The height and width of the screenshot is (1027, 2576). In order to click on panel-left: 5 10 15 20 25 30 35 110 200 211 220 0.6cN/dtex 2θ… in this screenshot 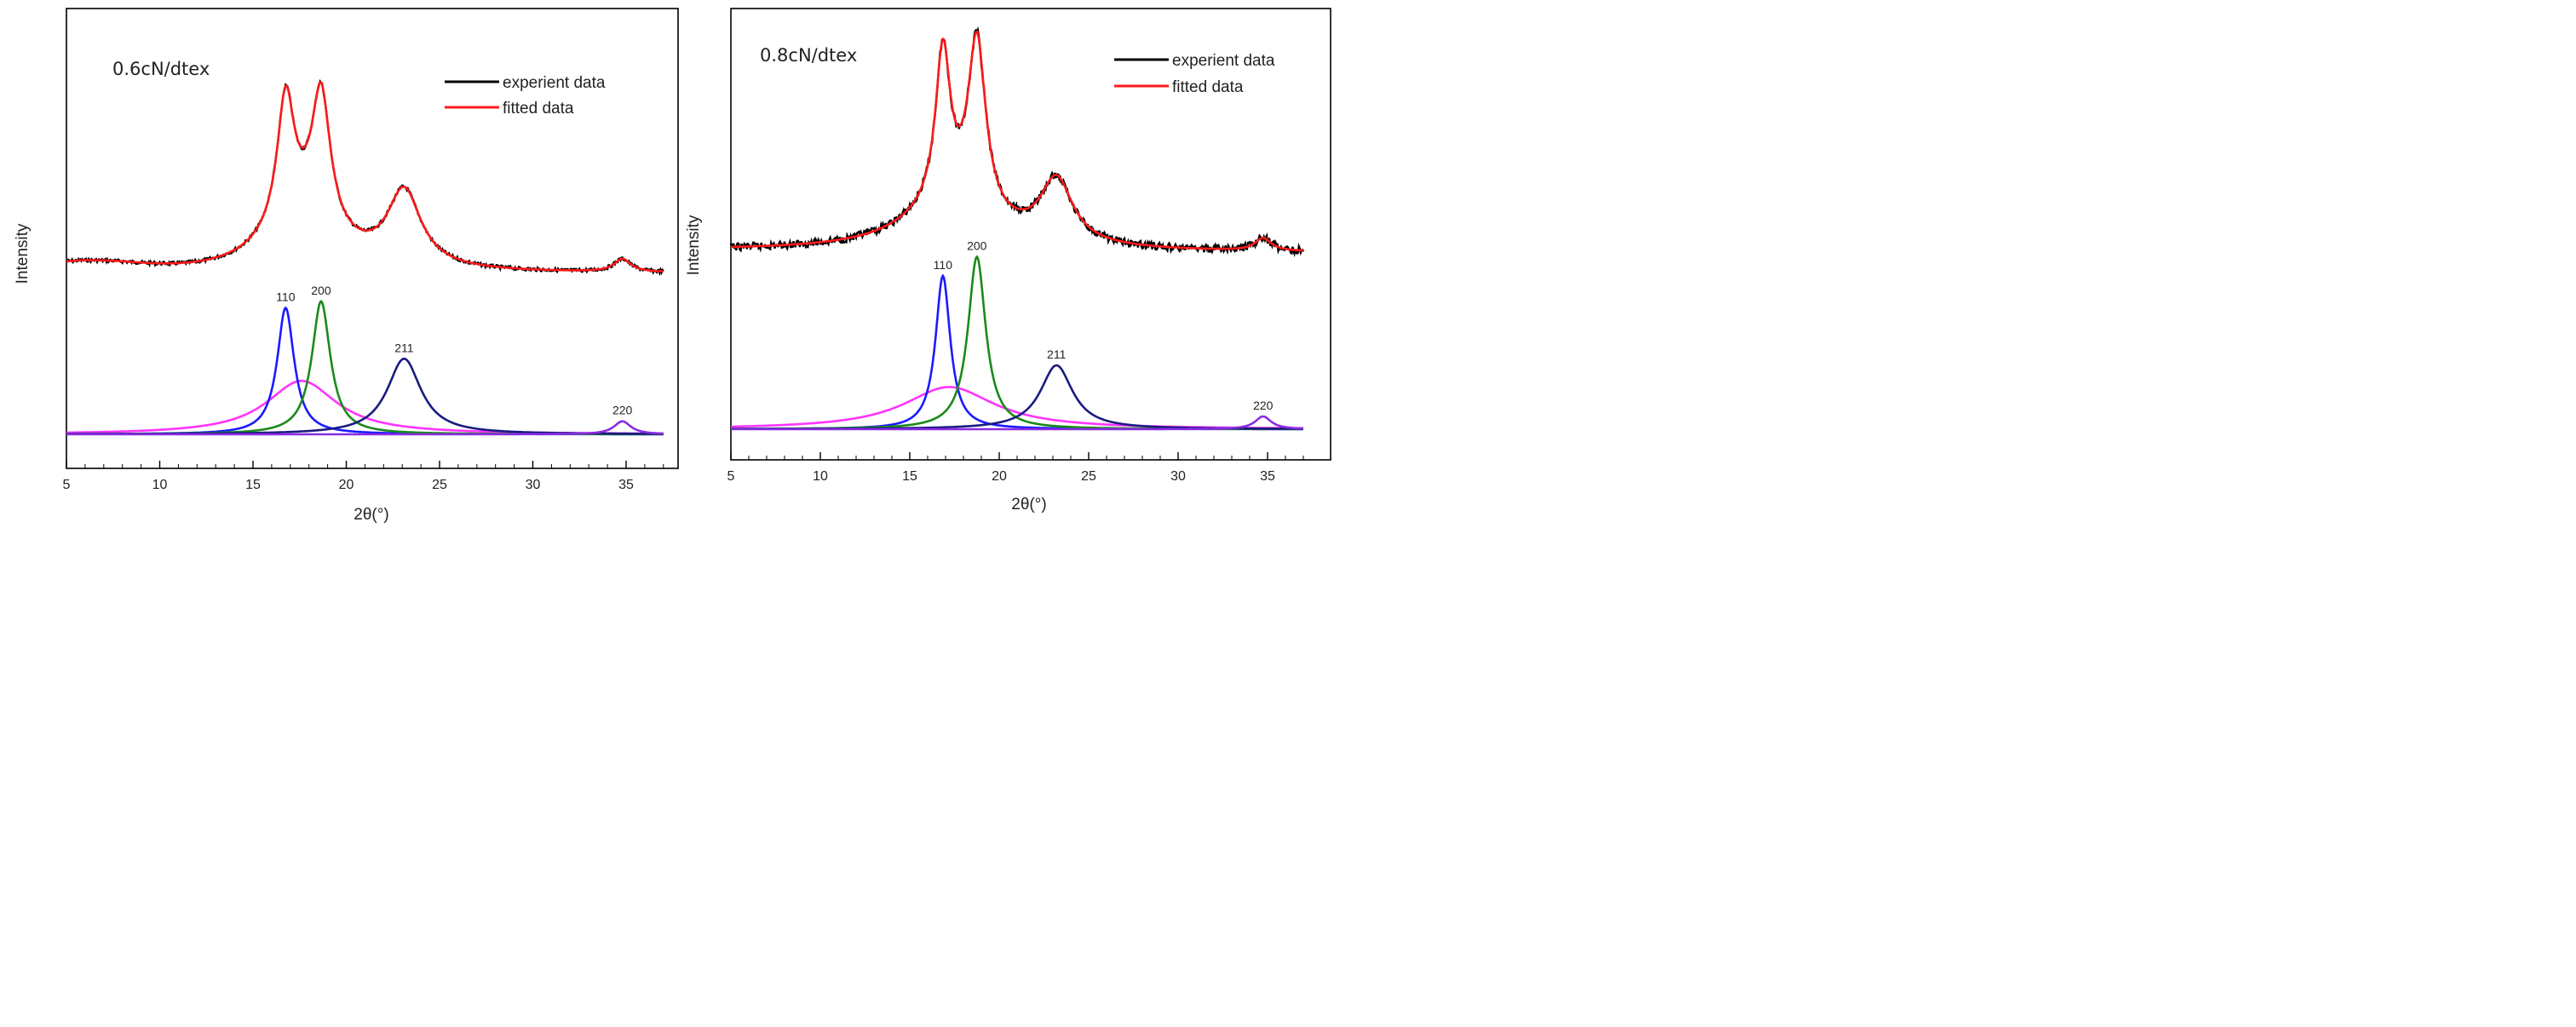, I will do `click(347, 266)`.